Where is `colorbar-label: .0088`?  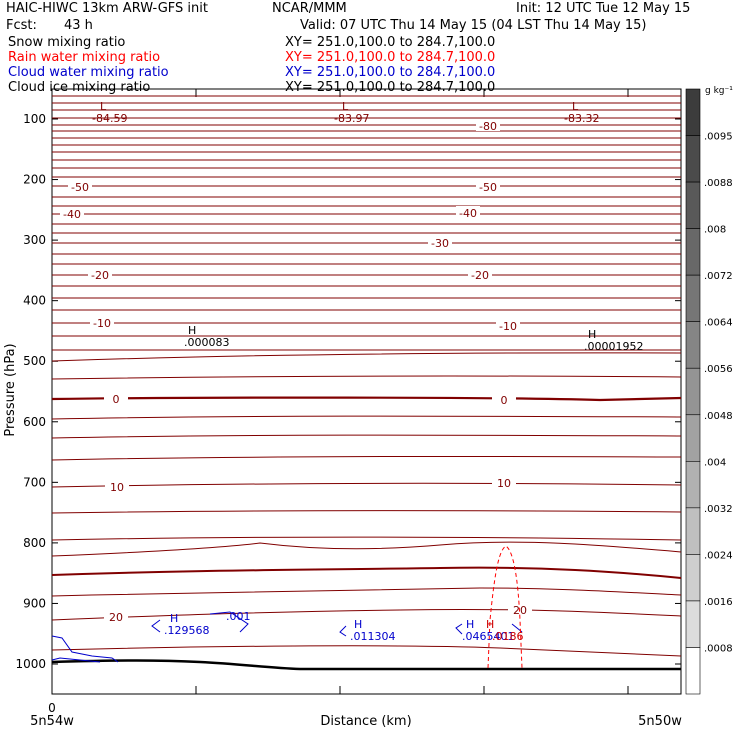 colorbar-label: .0088 is located at coordinates (718, 183).